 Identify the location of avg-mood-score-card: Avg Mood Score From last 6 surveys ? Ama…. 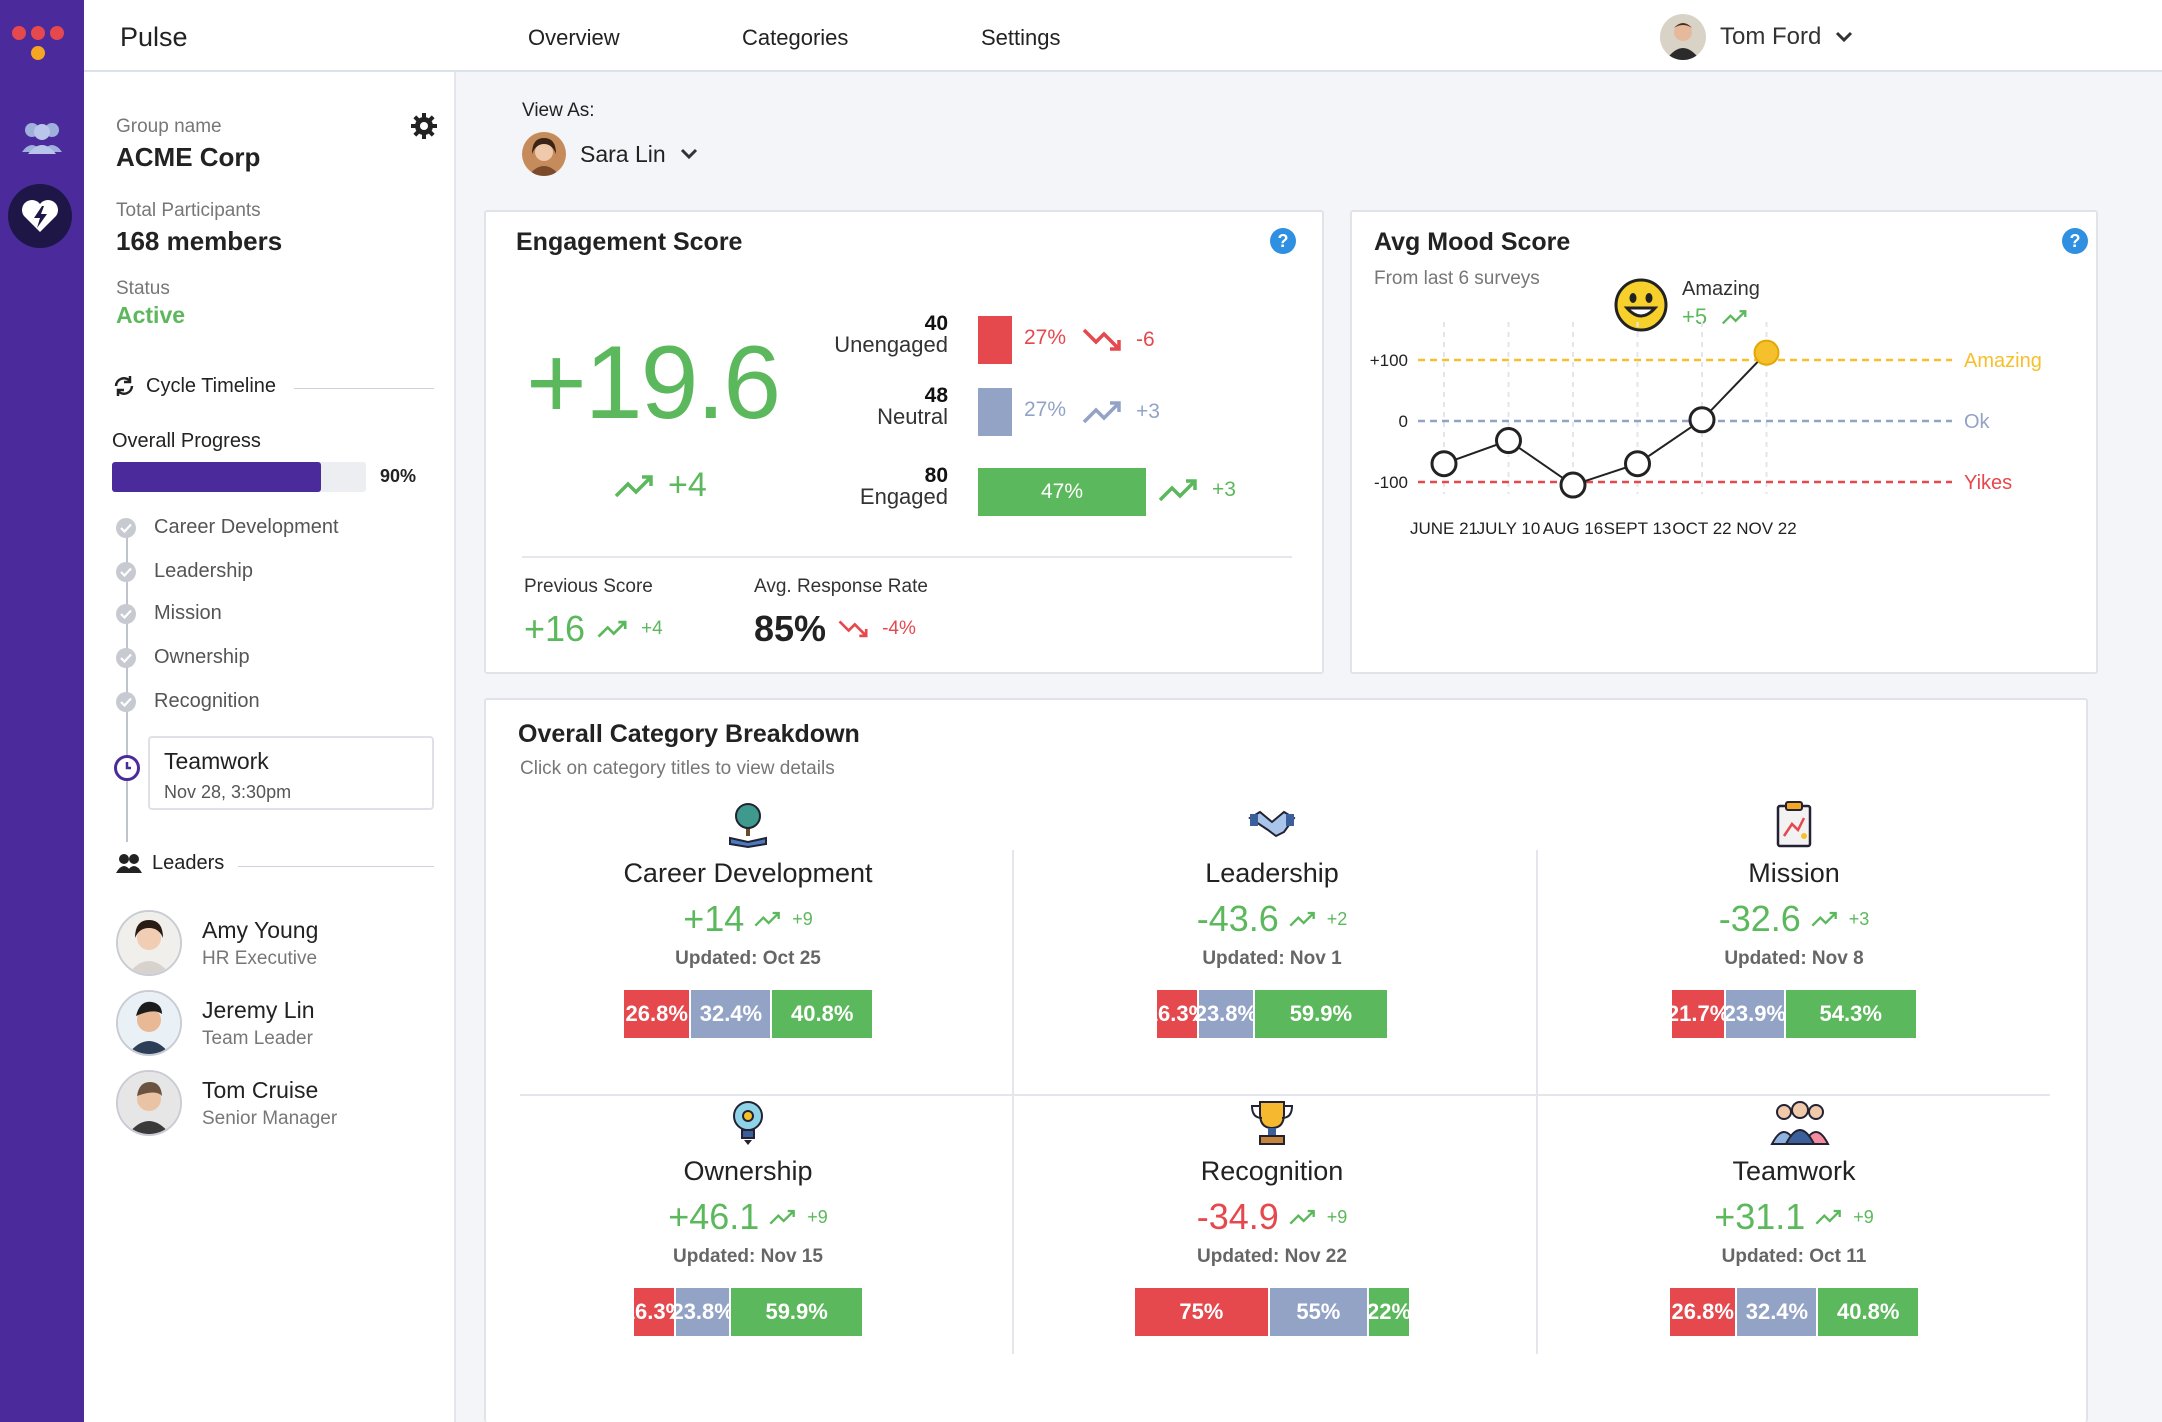
(1724, 442).